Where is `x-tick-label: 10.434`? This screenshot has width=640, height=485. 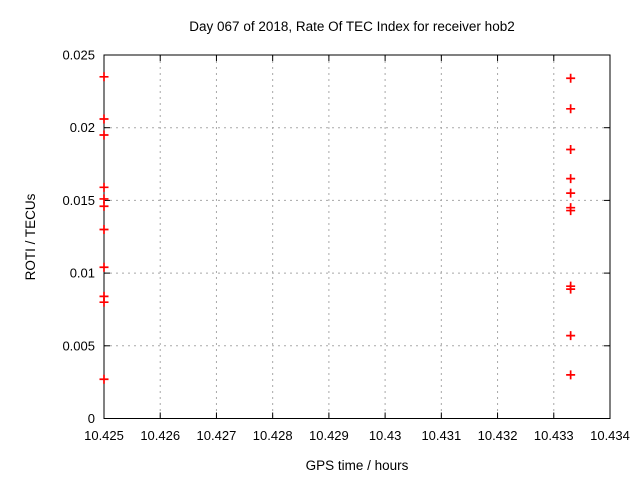 x-tick-label: 10.434 is located at coordinates (610, 435).